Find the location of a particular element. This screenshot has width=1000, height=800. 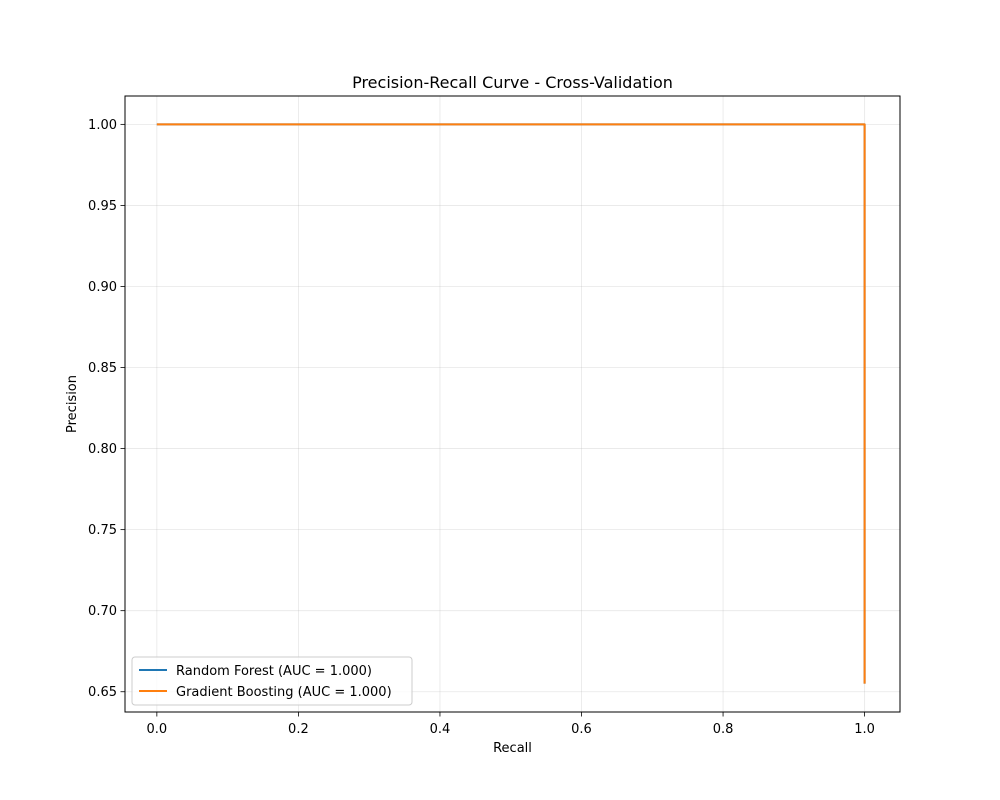

y-tick-label: 0.95 is located at coordinates (102, 206).